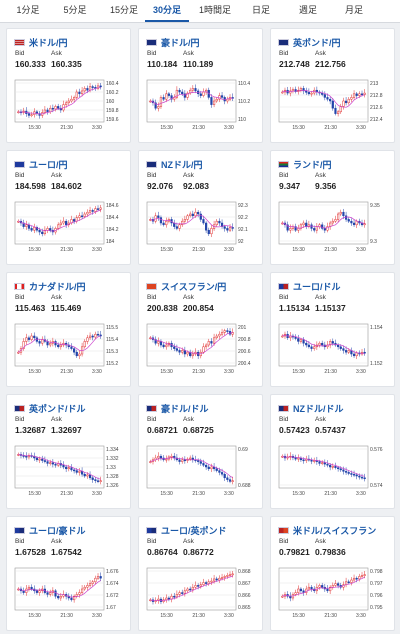 The width and height of the screenshot is (400, 634). What do you see at coordinates (376, 486) in the screenshot?
I see `y-tick-label: 0.574` at bounding box center [376, 486].